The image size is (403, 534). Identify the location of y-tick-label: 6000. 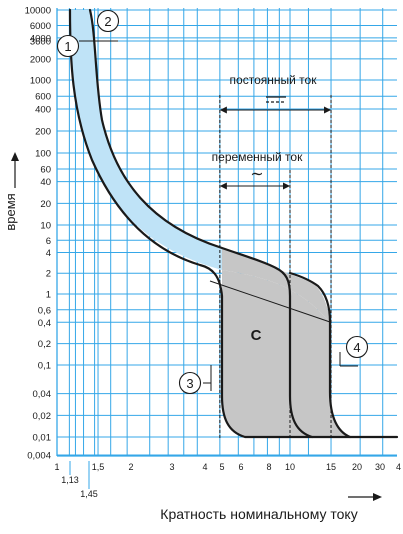
(40, 26).